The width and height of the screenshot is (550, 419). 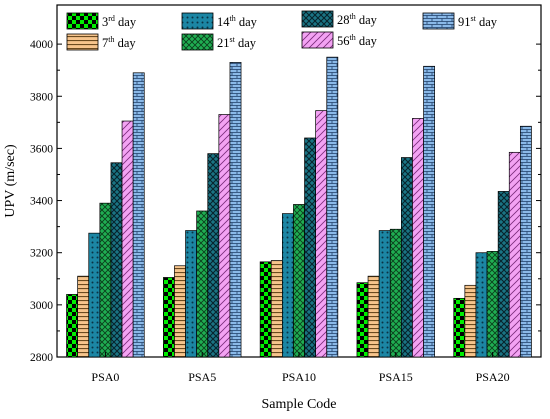 I want to click on legend-swatch-d28, so click(x=317, y=19).